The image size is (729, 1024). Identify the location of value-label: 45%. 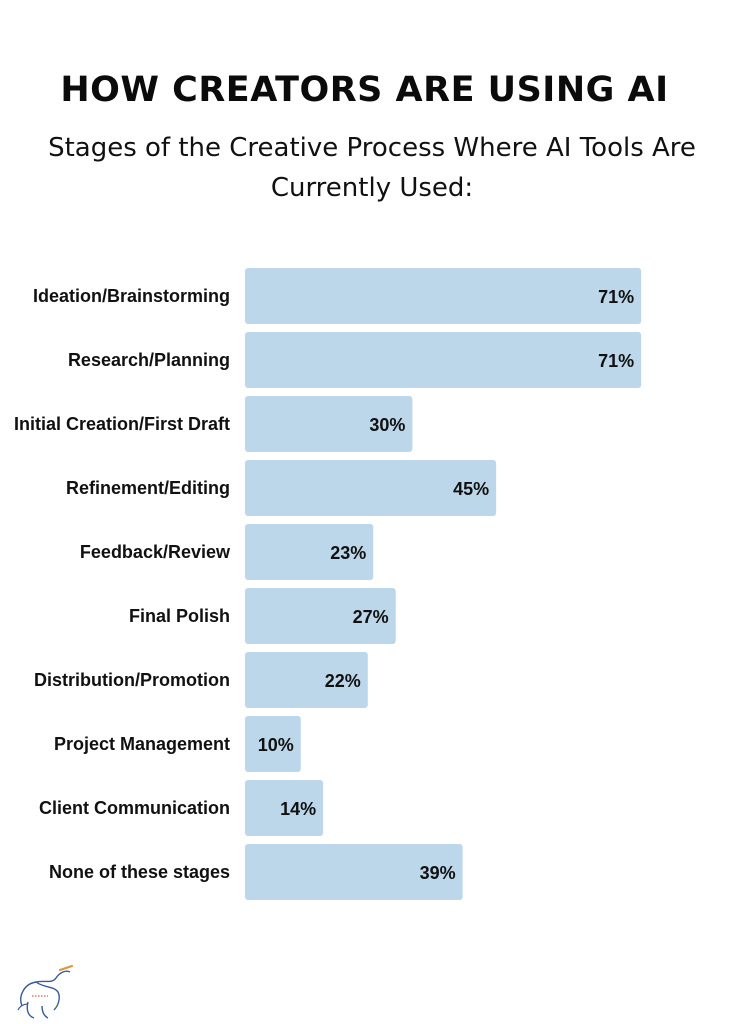
(471, 489).